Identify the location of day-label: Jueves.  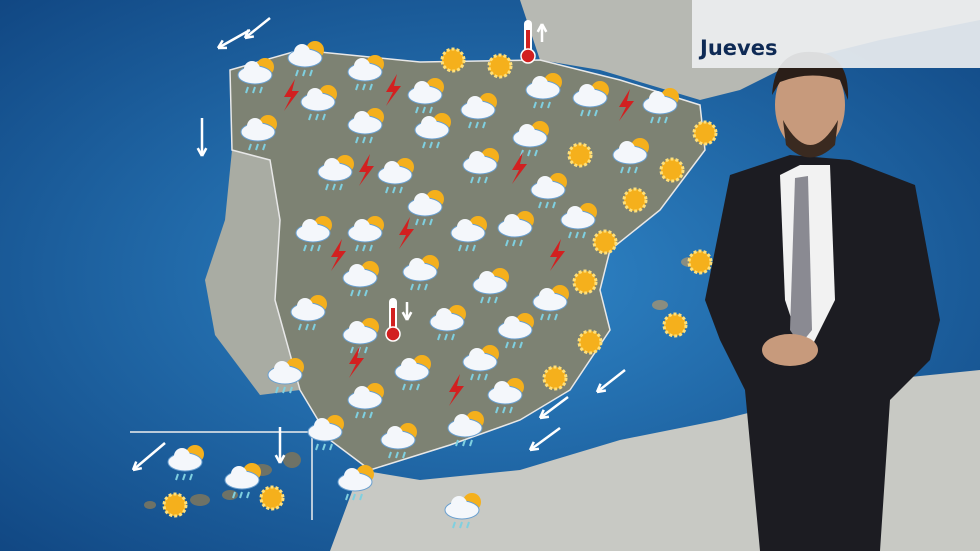
(739, 48).